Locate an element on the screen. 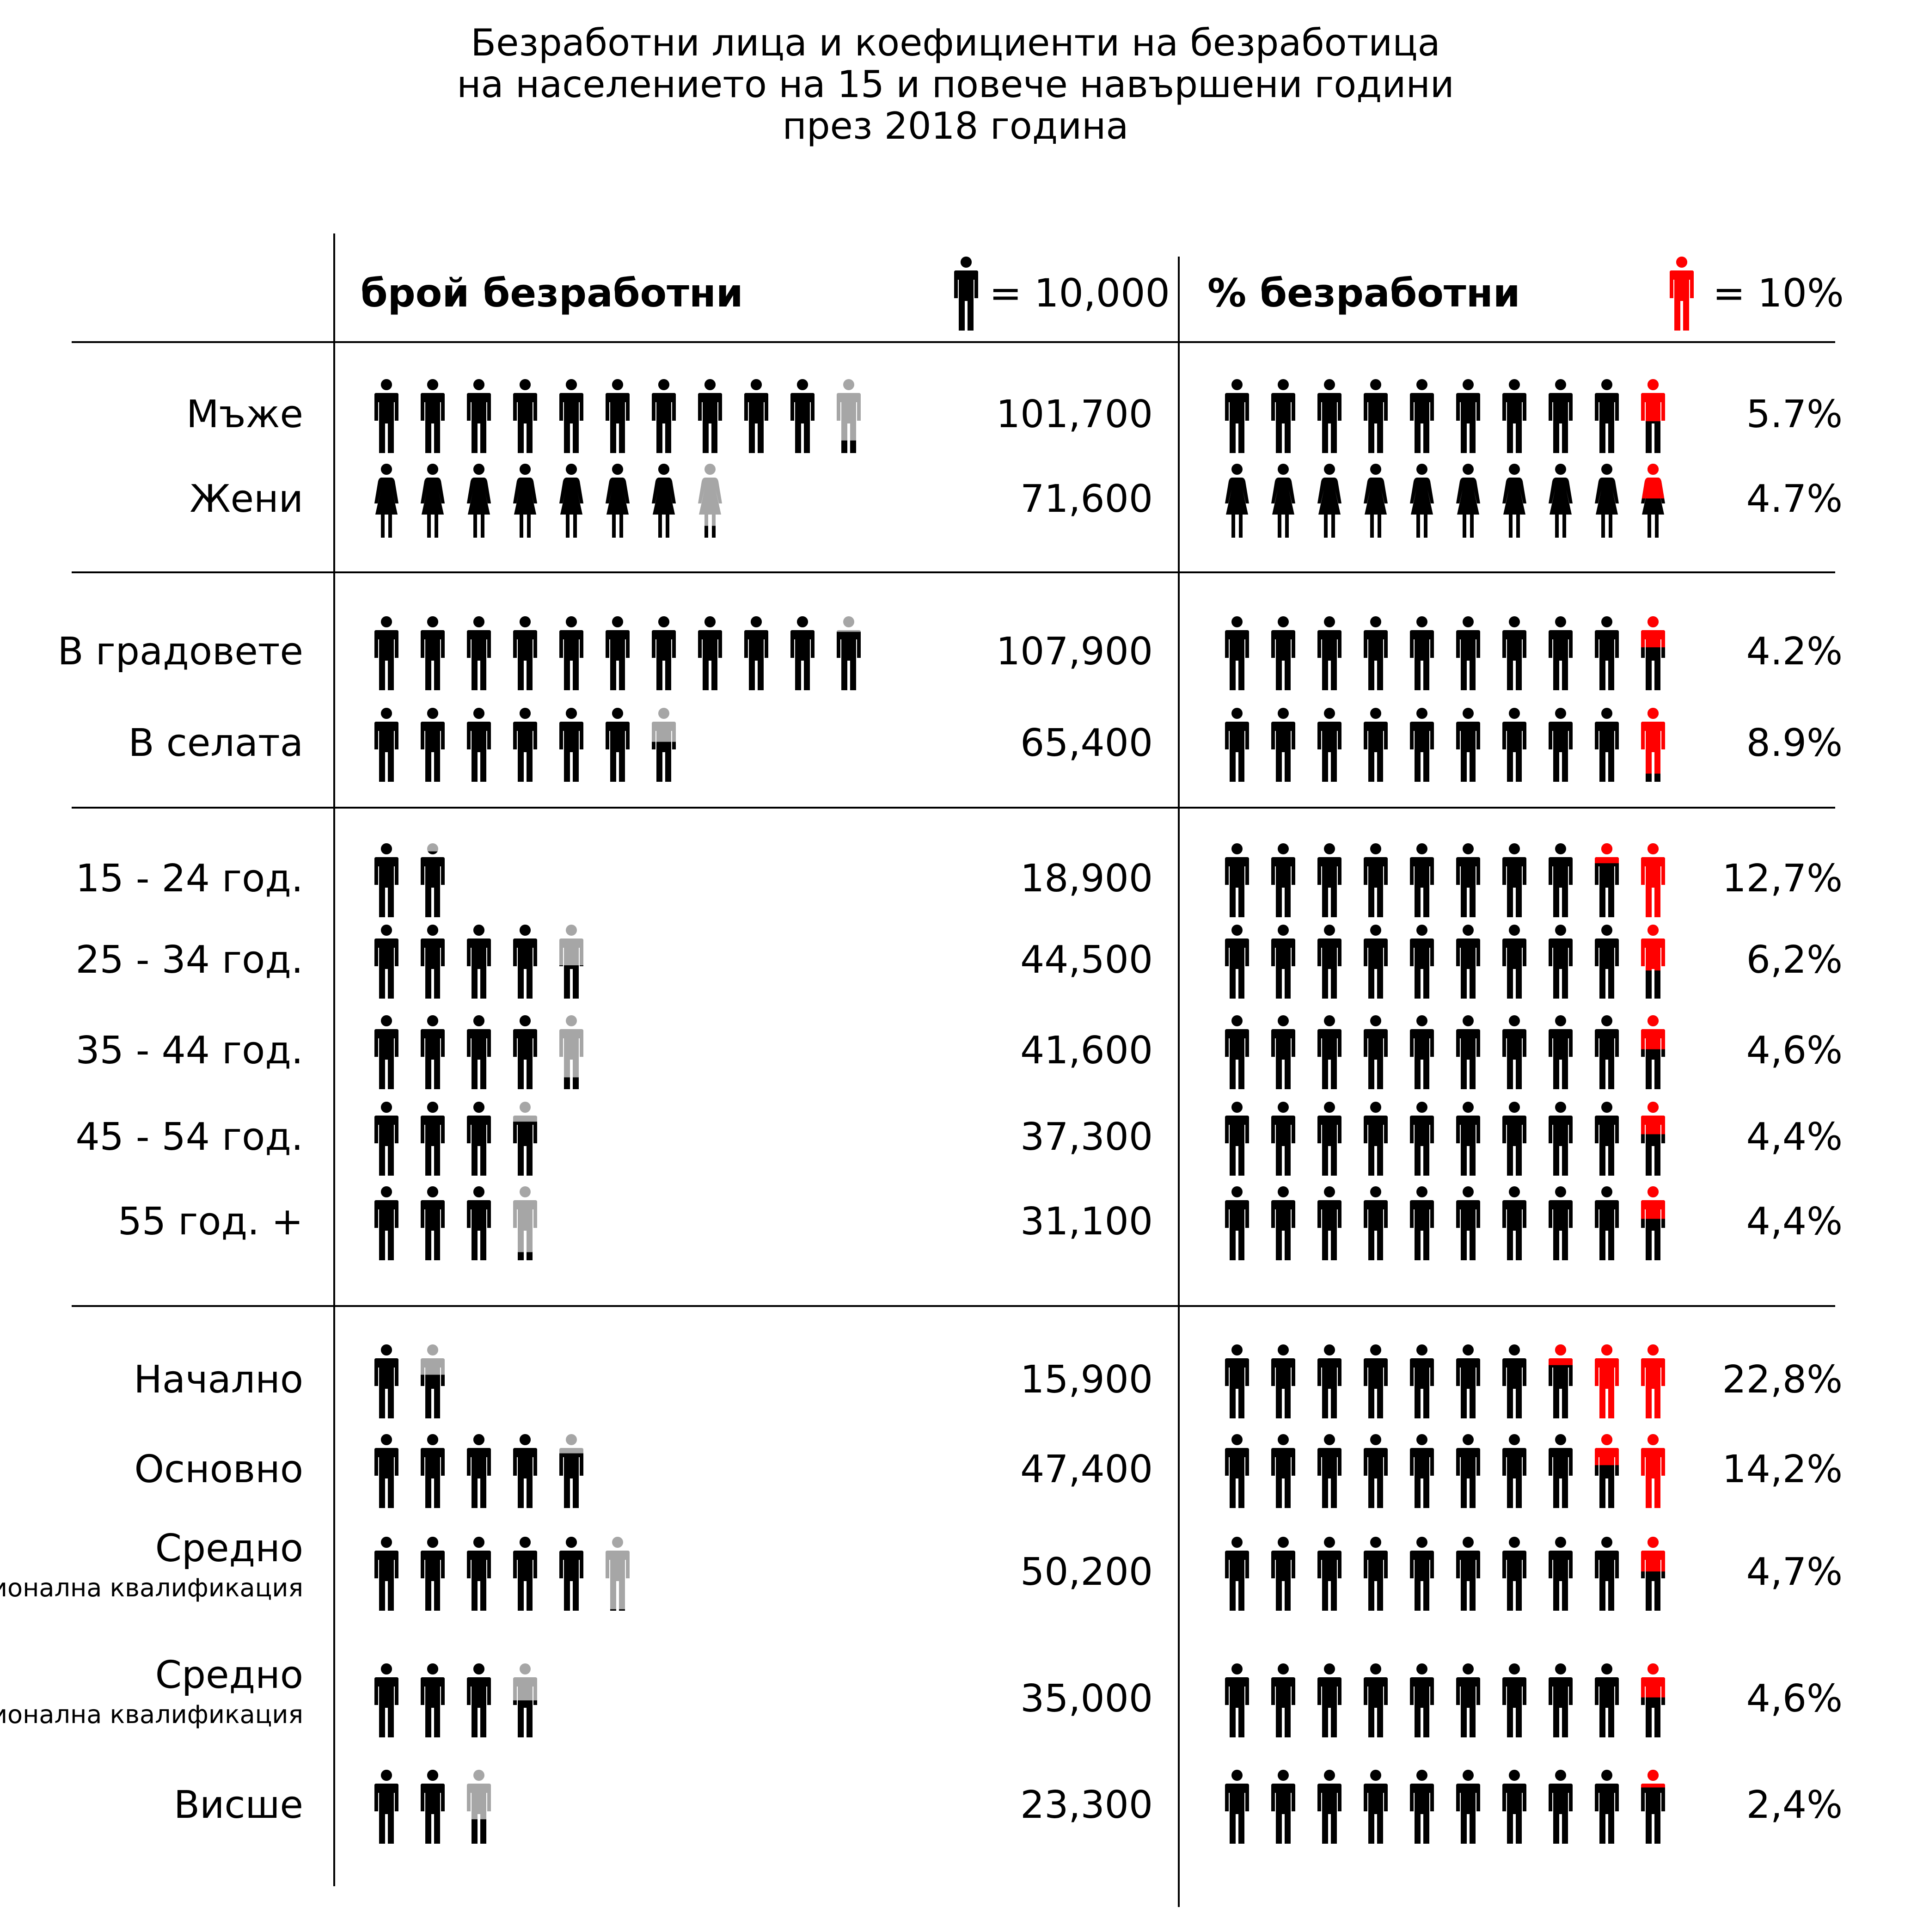 Image resolution: width=1911 pixels, height=1932 pixels. row-label: Средно с професионална квалификация is located at coordinates (151, 1694).